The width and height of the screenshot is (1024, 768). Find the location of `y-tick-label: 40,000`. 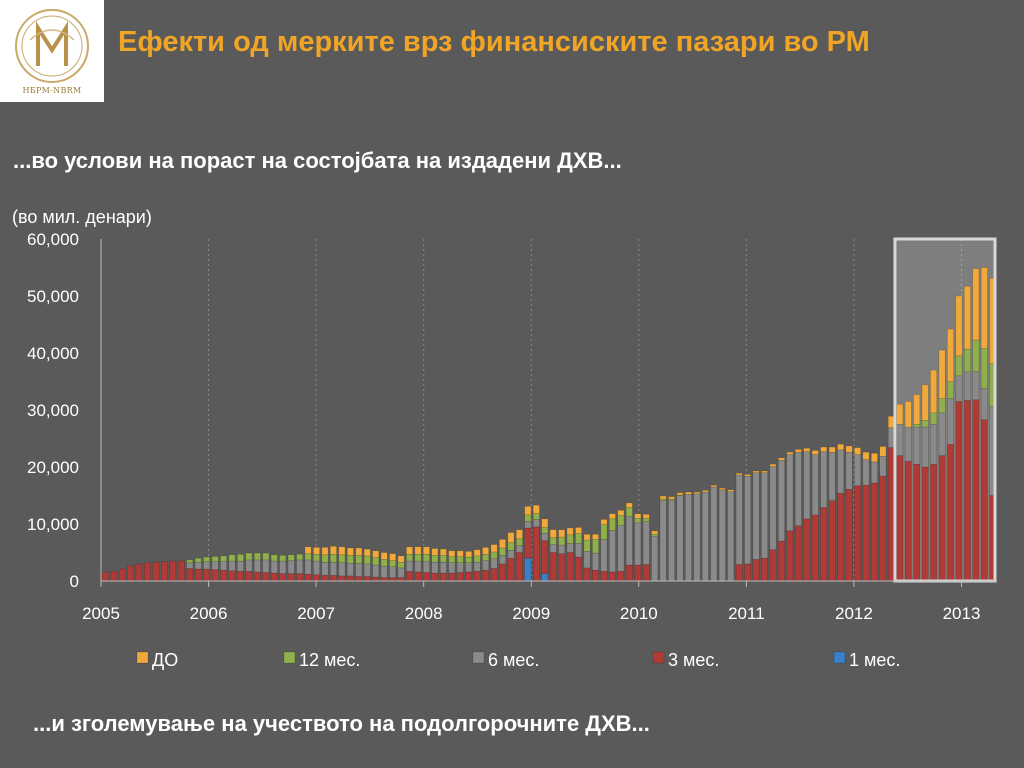

y-tick-label: 40,000 is located at coordinates (53, 353).